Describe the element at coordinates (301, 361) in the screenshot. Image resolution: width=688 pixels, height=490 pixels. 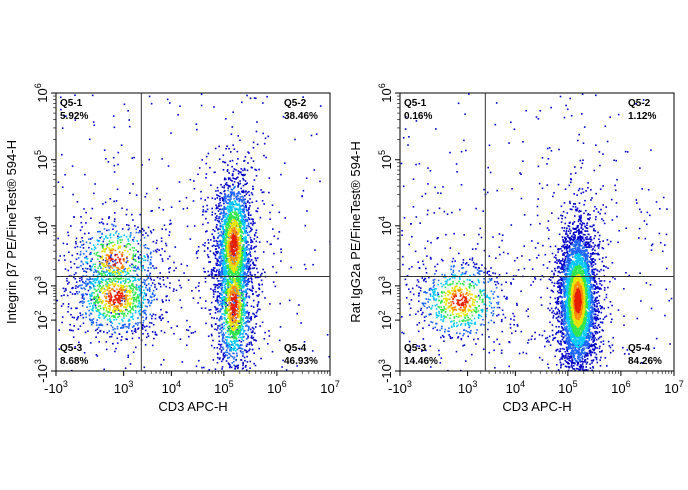
I see `quadrant-percent-label: 46.93%` at that location.